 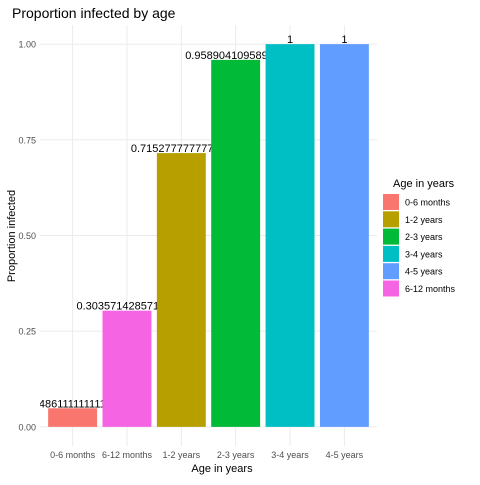 I want to click on chart-title: Proportion infected by age, so click(x=94, y=13).